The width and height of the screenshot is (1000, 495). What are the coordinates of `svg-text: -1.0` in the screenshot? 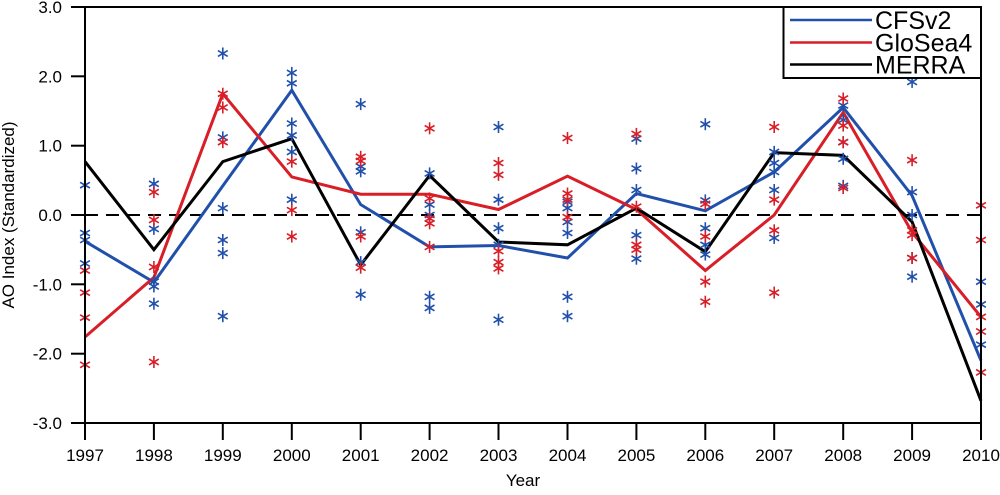 It's located at (47, 284).